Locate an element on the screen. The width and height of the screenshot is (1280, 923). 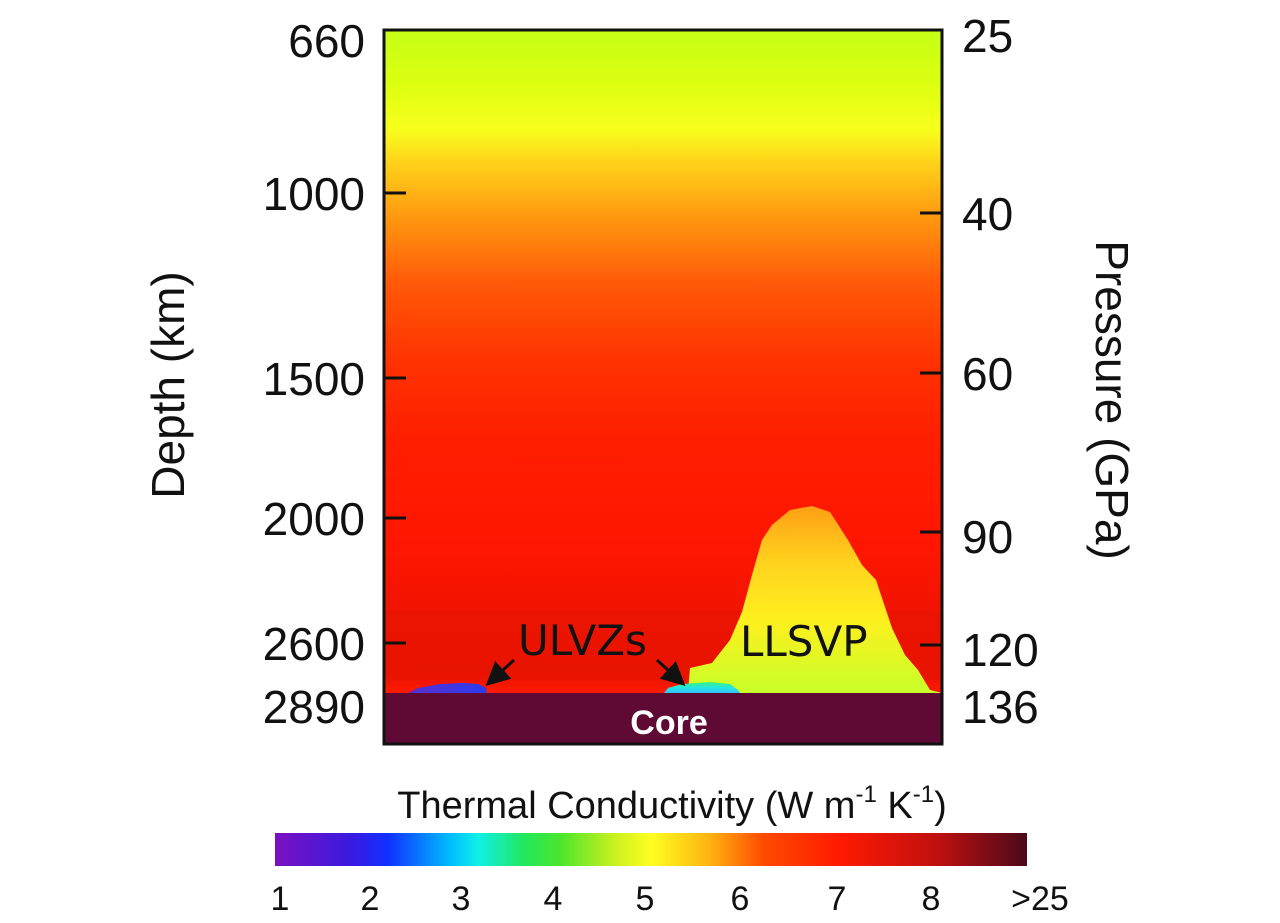
core-region is located at coordinates (663, 718).